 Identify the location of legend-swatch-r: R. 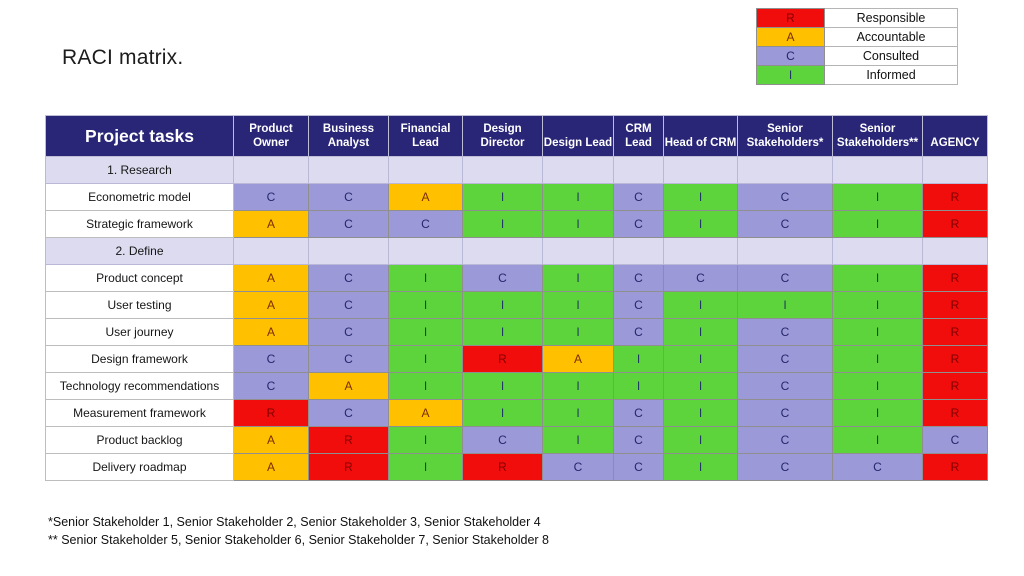
(790, 18).